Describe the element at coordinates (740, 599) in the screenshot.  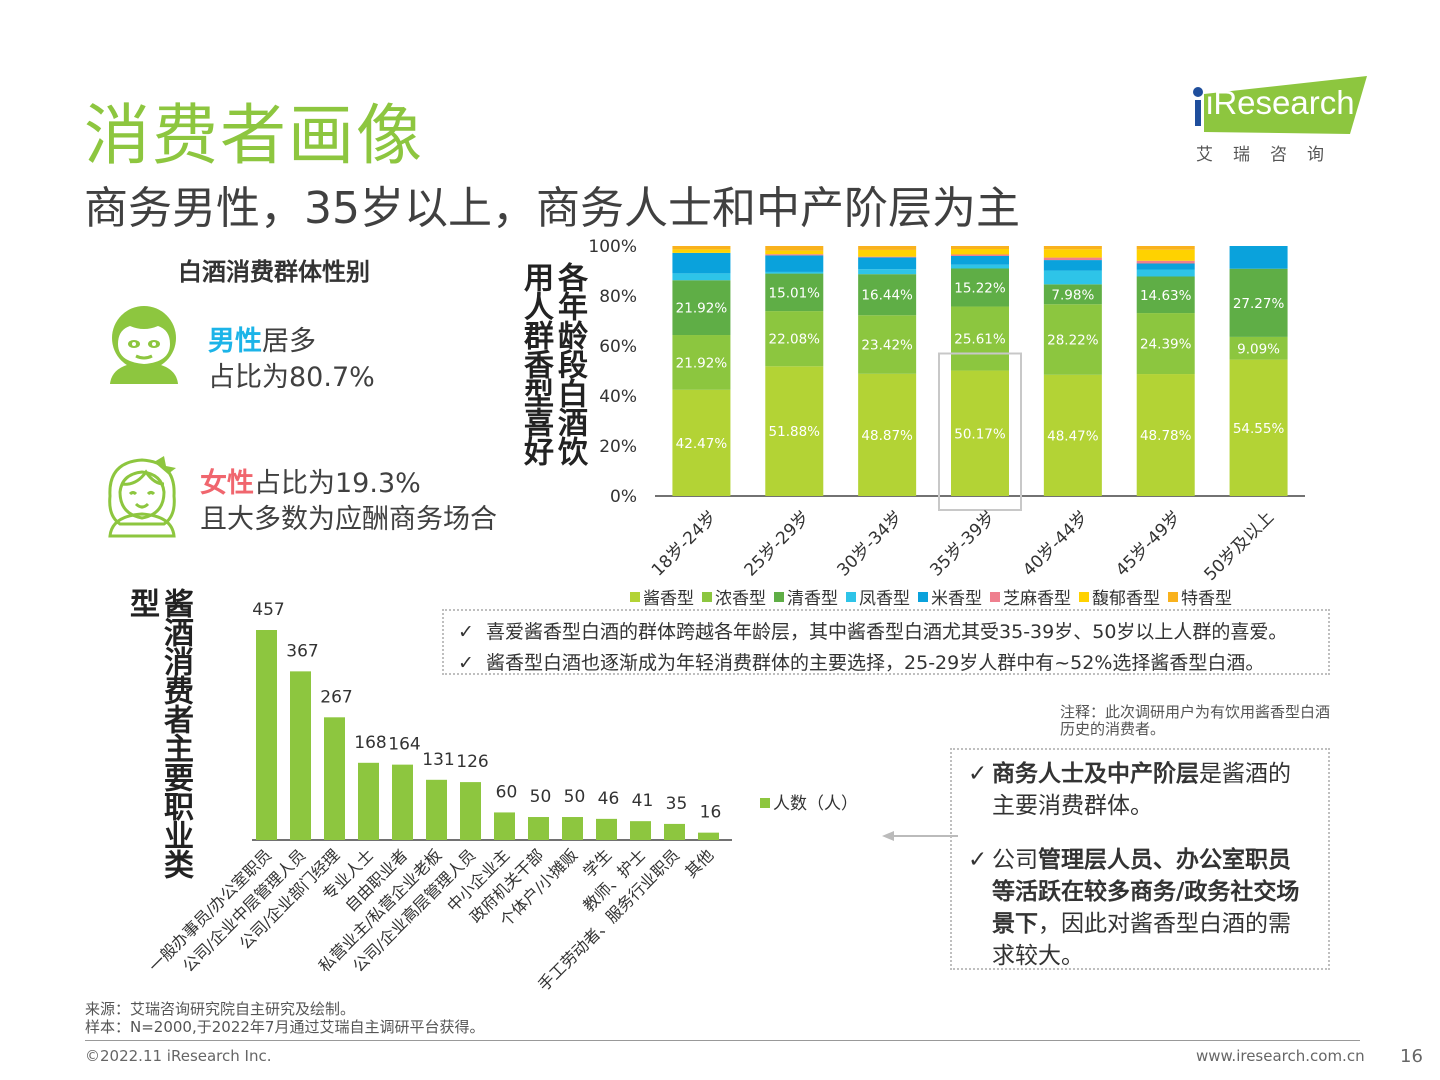
I see `legend-label: 浓香型` at that location.